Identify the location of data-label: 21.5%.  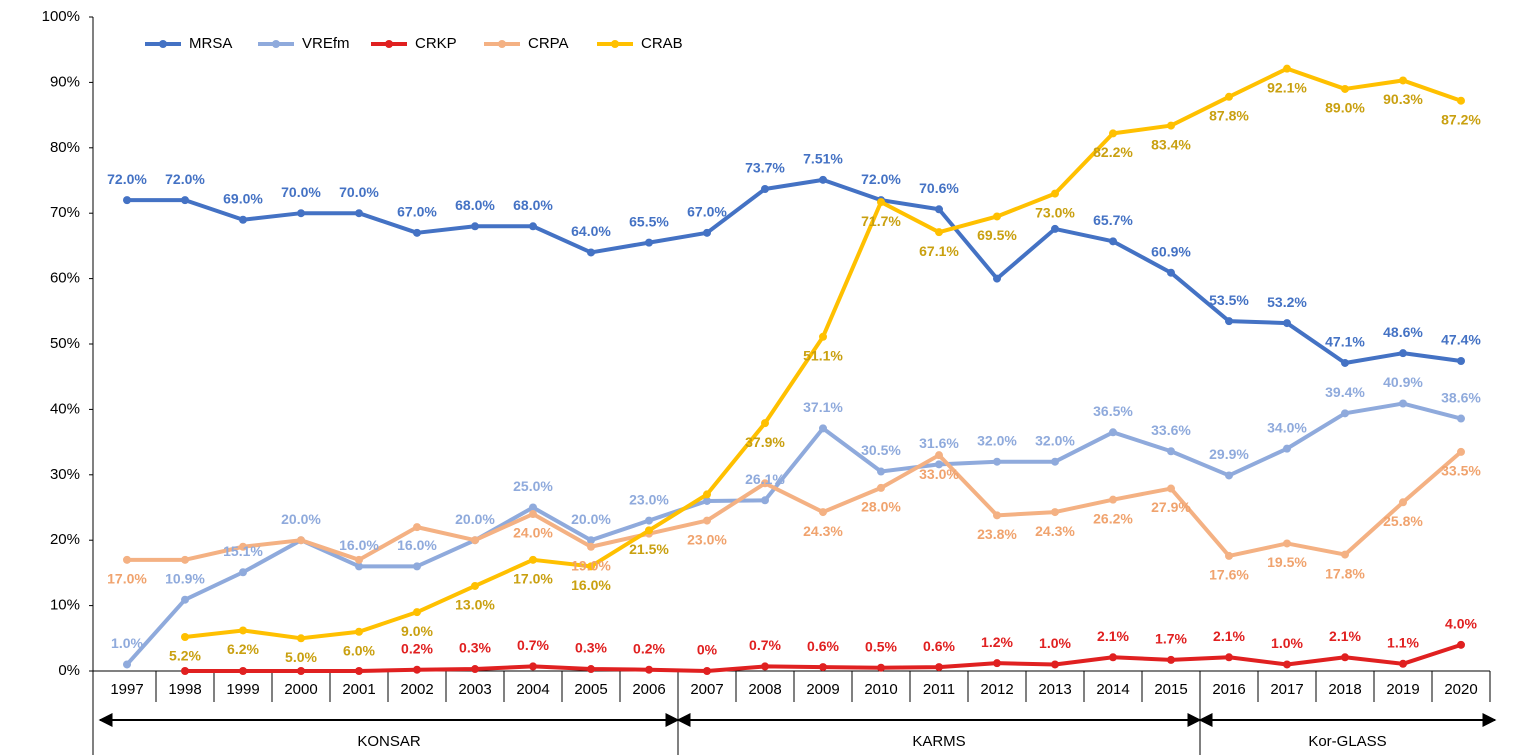
(649, 549).